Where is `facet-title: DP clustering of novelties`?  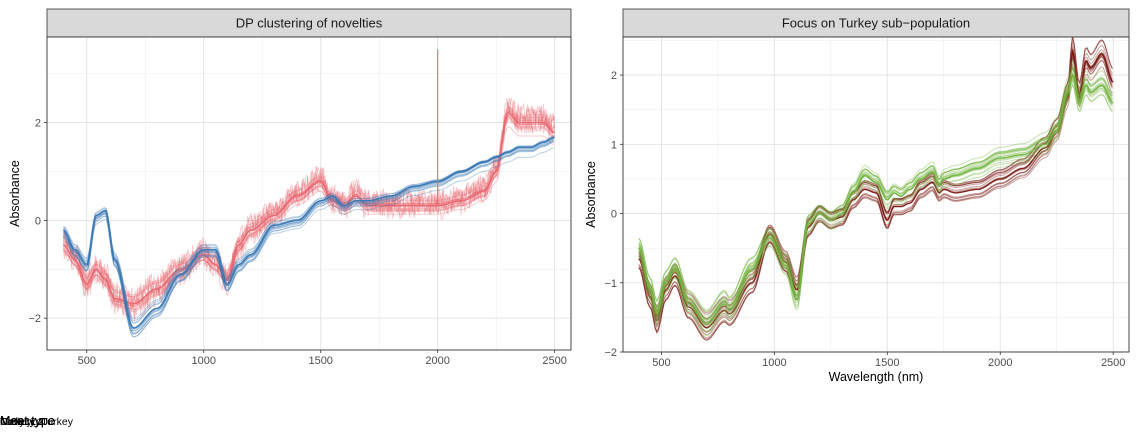
facet-title: DP clustering of novelties is located at coordinates (309, 23).